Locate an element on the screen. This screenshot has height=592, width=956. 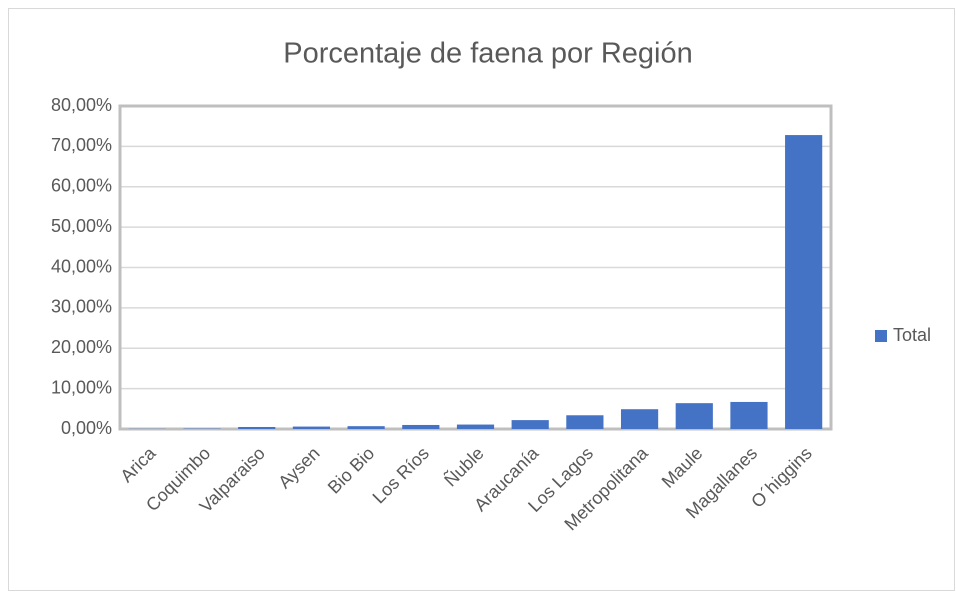
y-tick-label: 60,00% is located at coordinates (81, 186).